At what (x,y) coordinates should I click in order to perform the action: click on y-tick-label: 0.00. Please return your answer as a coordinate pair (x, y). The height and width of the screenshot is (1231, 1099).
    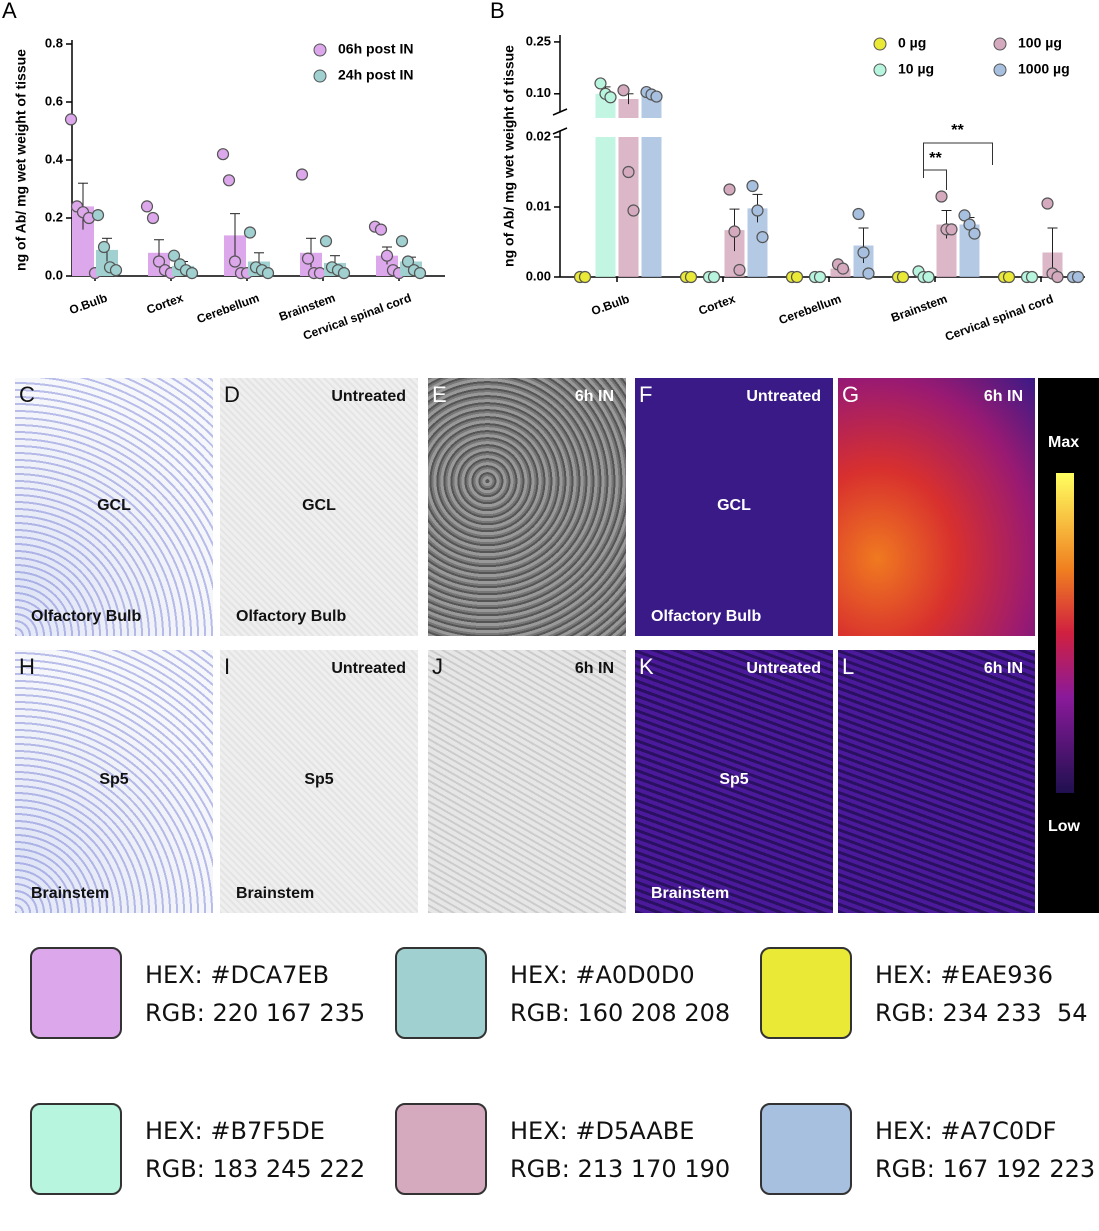
    Looking at the image, I should click on (538, 275).